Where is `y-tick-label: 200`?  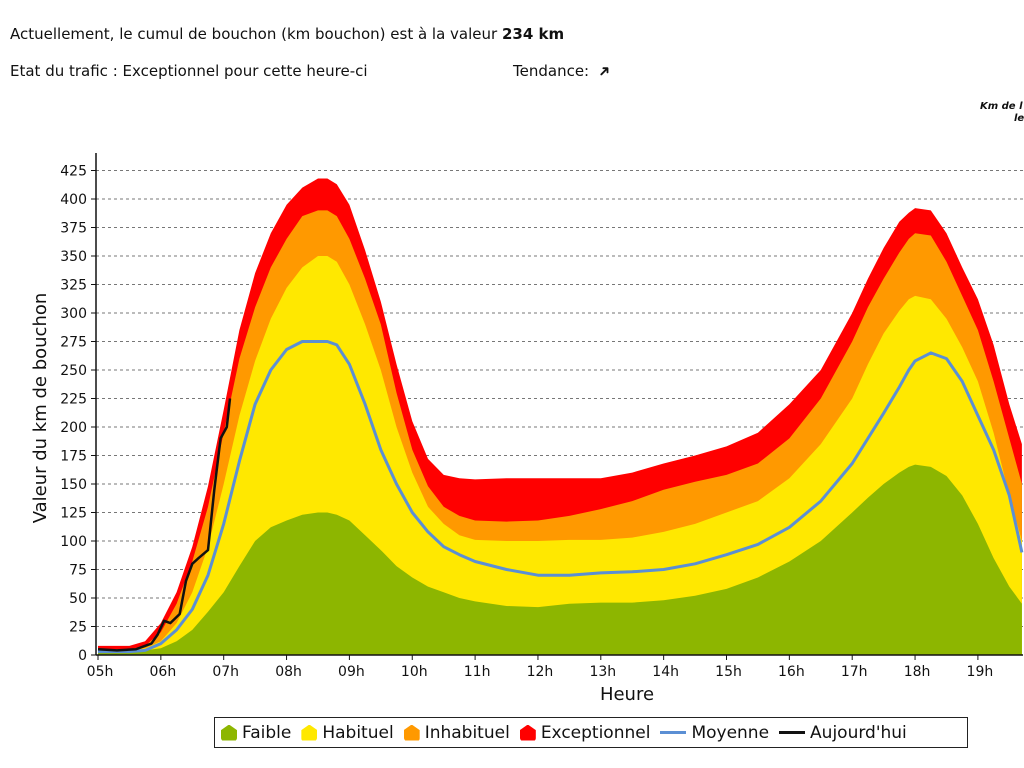
y-tick-label: 200 is located at coordinates (73, 428).